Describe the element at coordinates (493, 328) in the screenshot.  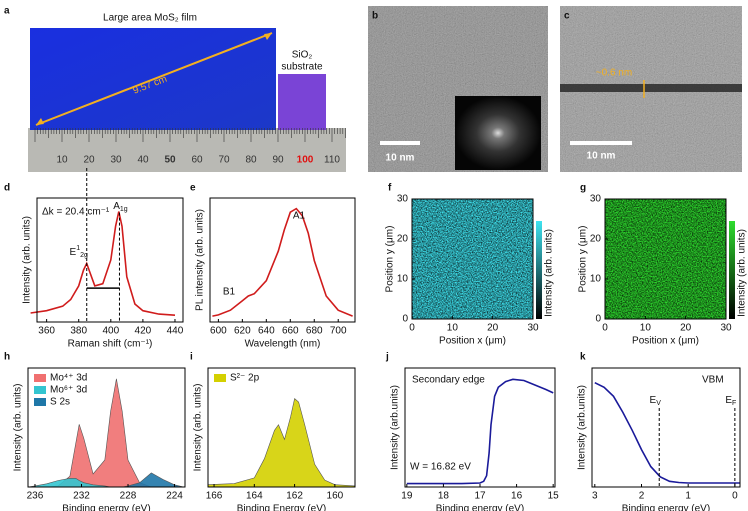
I see `x-tick-label: 20` at that location.